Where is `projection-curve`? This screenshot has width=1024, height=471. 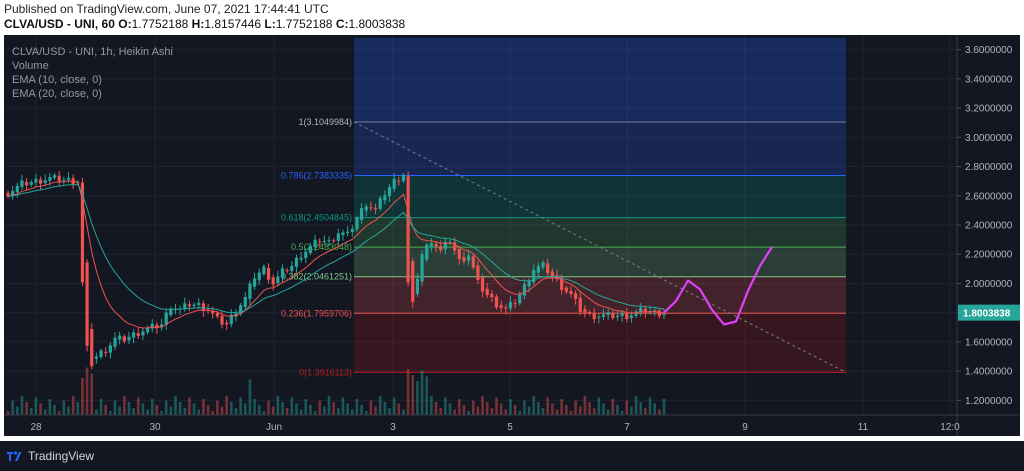 projection-curve is located at coordinates (718, 286).